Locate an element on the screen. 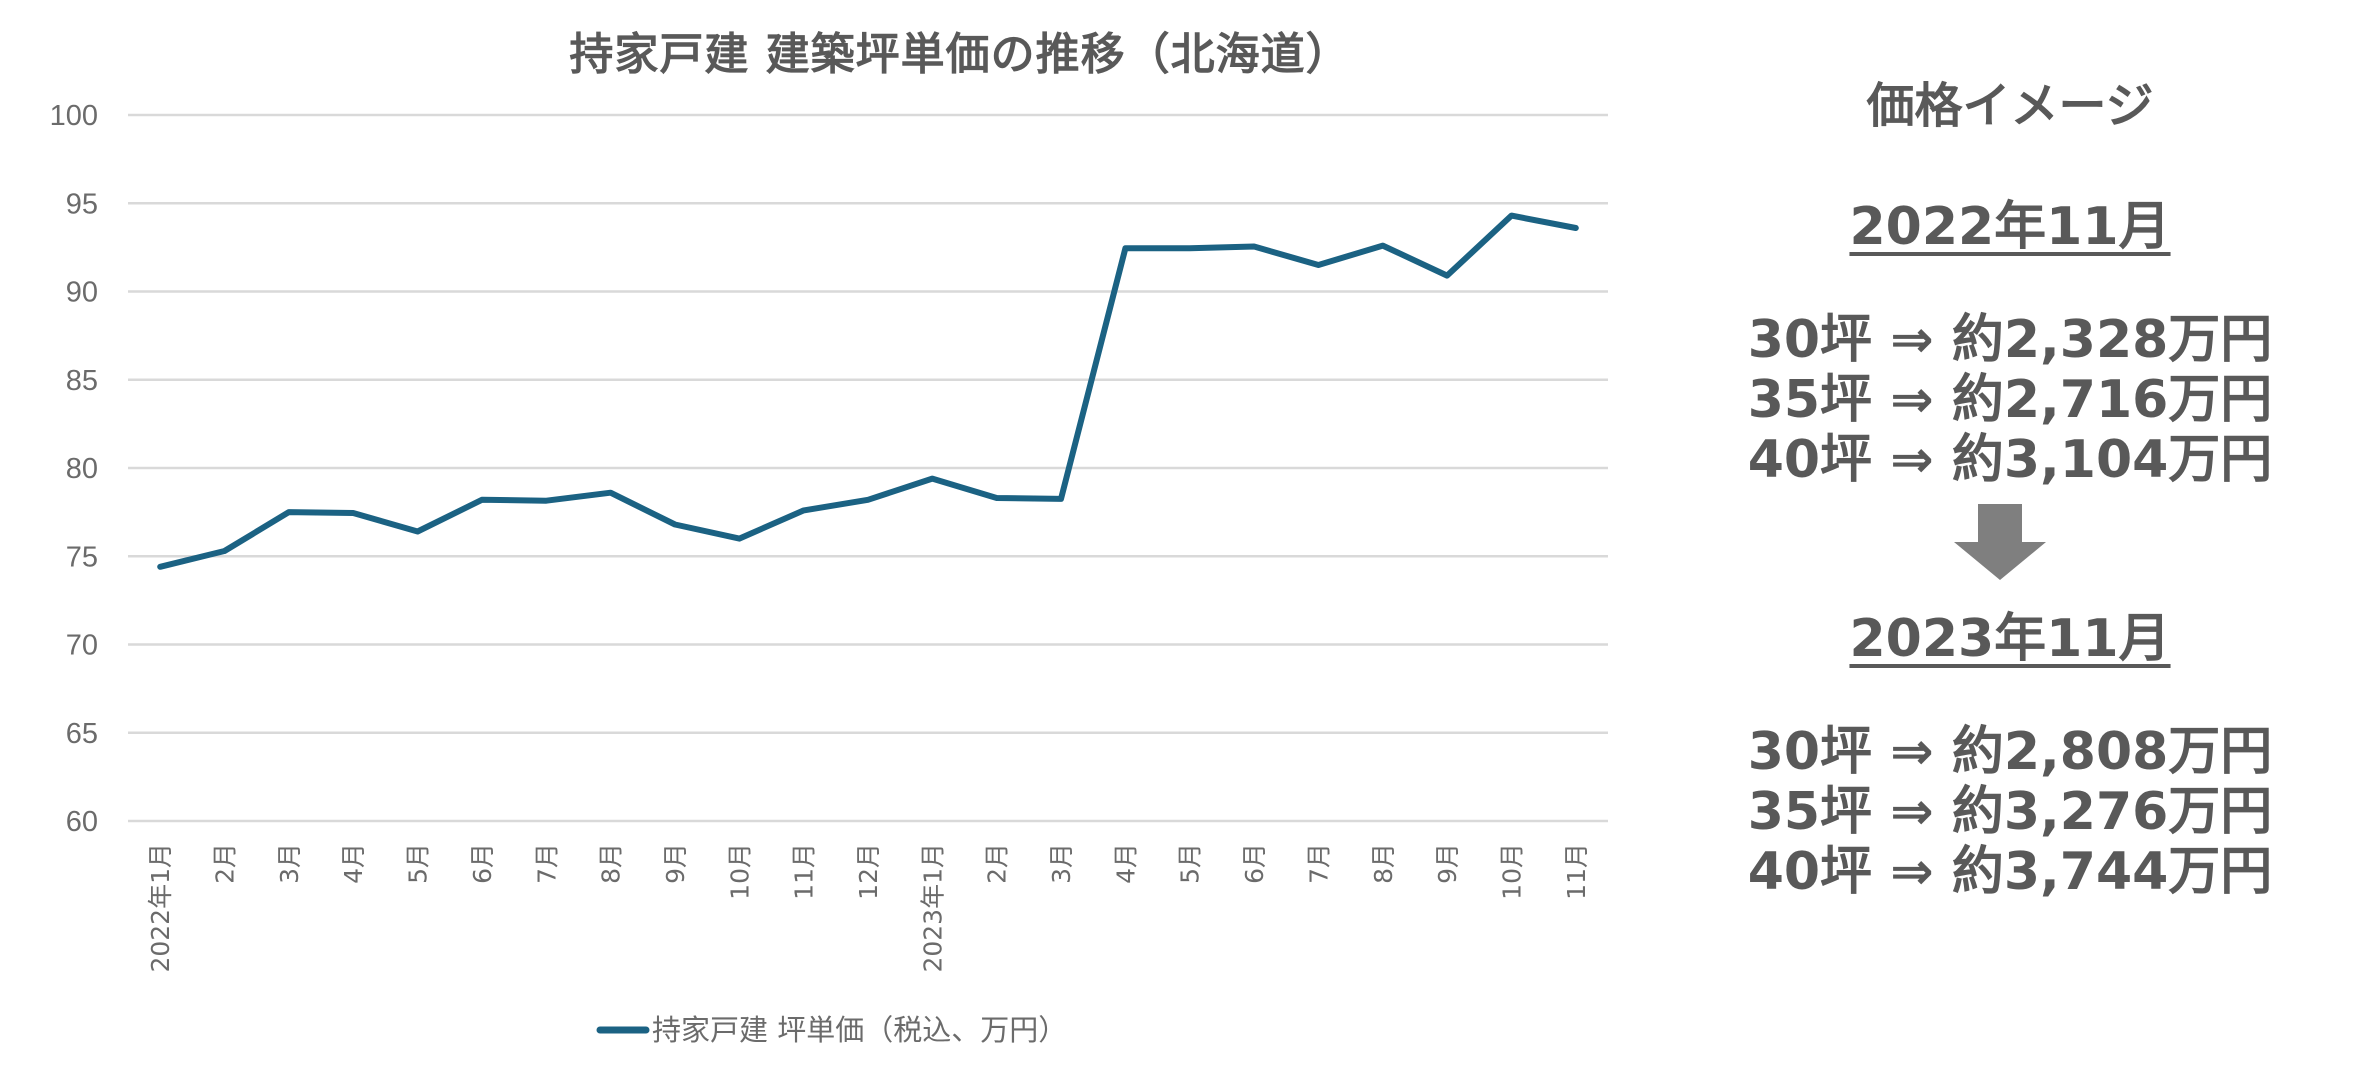 This screenshot has width=2362, height=1069. price-before-40: 40坪 ⇒ 約3,104万円 is located at coordinates (2010, 460).